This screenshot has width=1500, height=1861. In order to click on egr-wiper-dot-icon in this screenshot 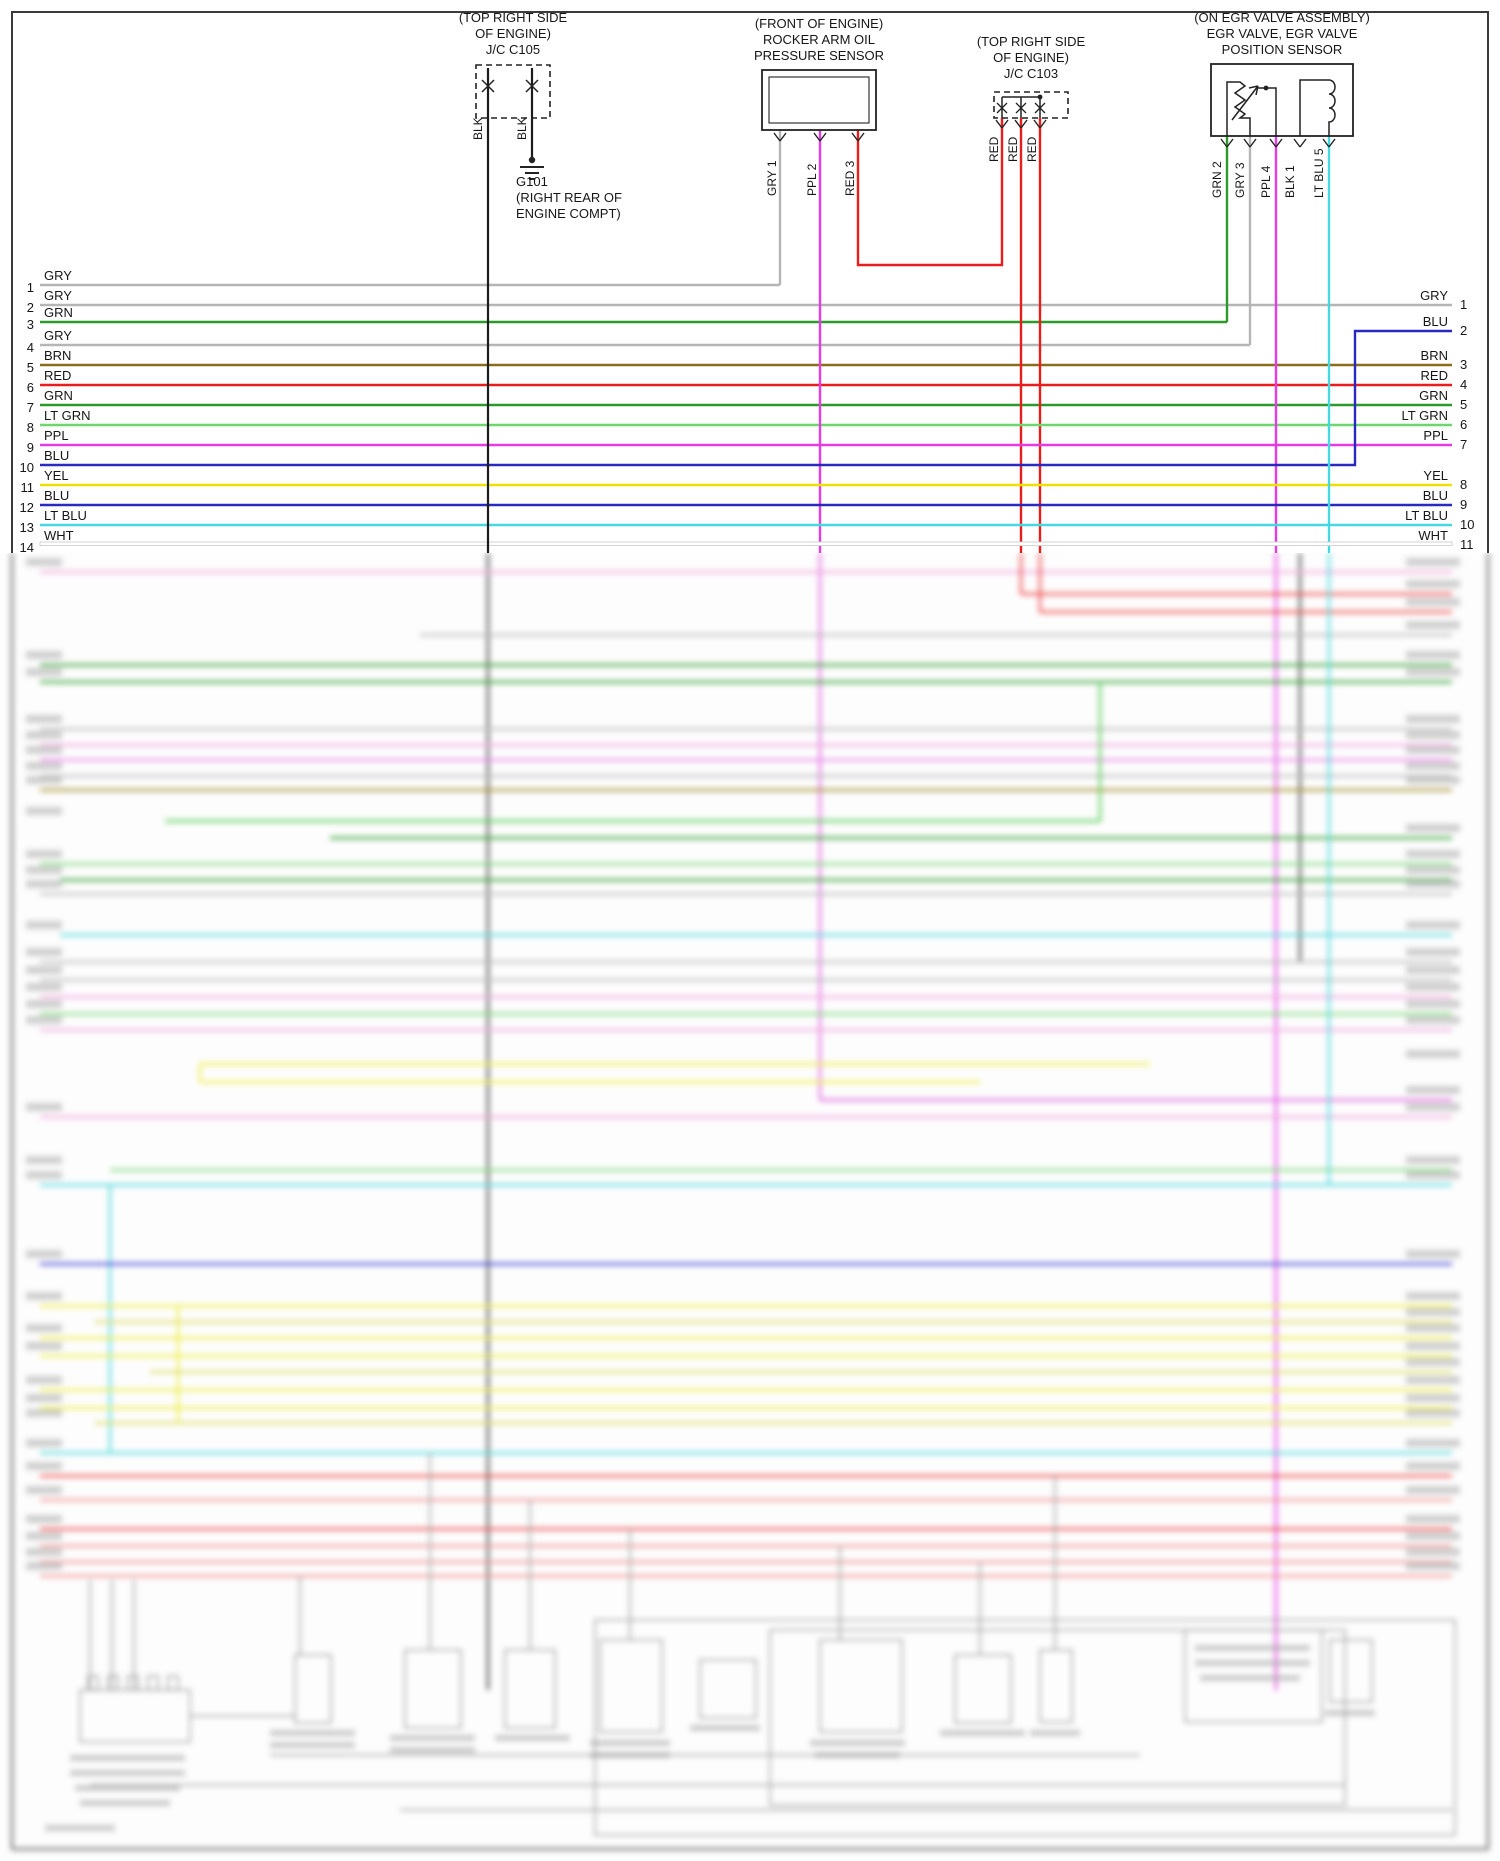, I will do `click(1266, 88)`.